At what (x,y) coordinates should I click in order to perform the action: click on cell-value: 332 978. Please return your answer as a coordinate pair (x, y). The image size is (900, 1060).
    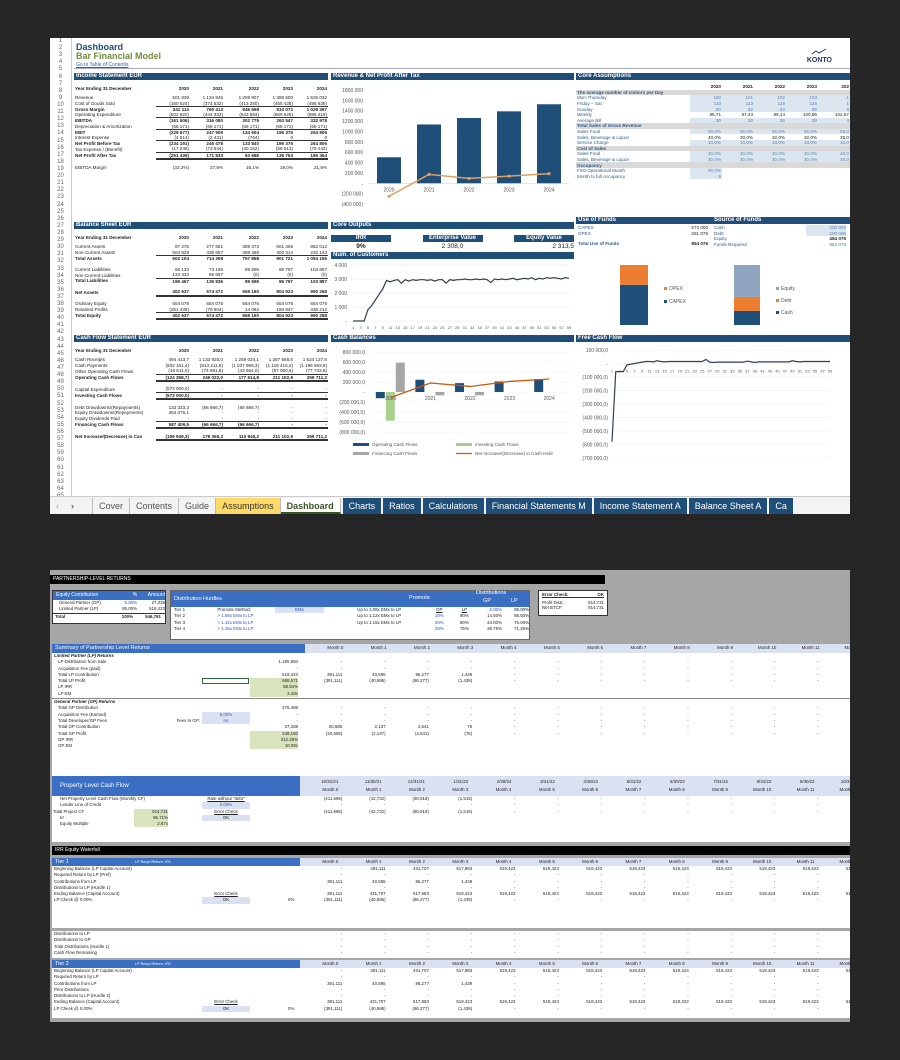
    Looking at the image, I should click on (318, 121).